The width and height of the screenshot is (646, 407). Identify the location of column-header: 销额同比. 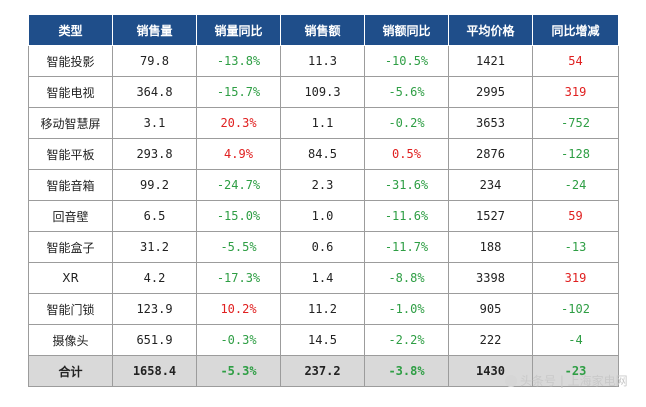
(406, 30).